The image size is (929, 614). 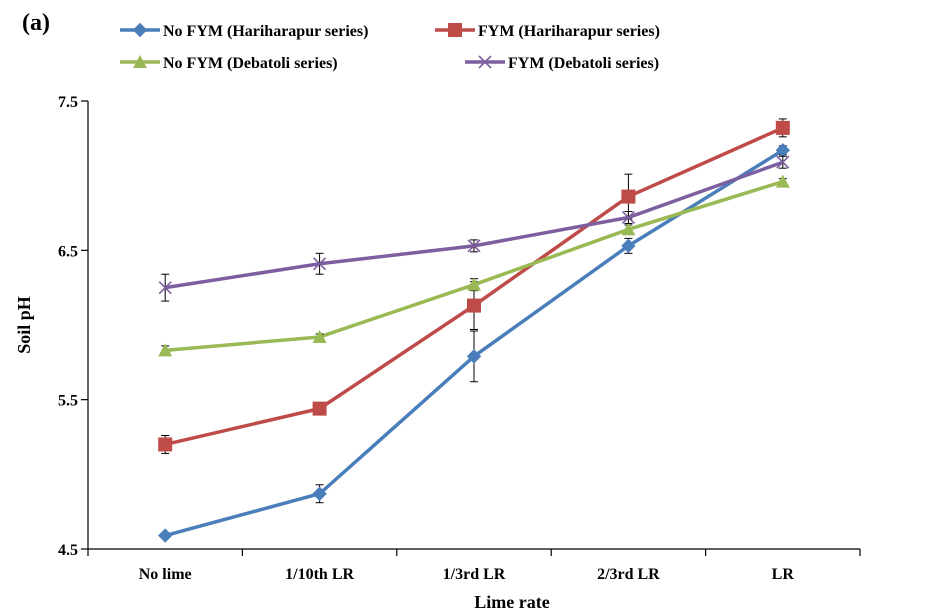 I want to click on legend-label: No FYM (Hariharapur series), so click(x=265, y=31).